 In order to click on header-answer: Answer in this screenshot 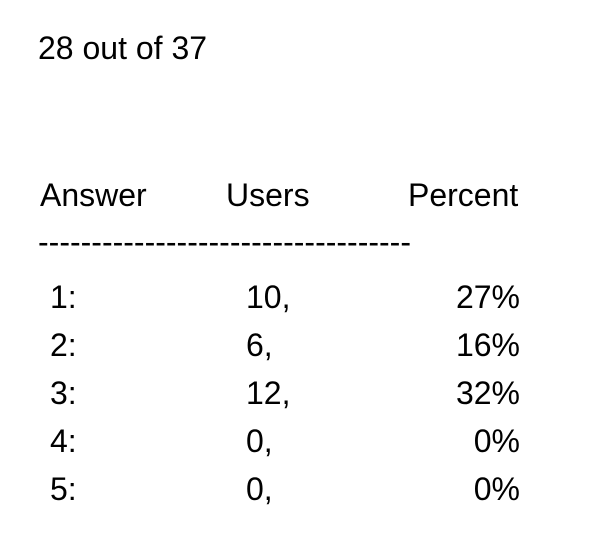, I will do `click(93, 195)`.